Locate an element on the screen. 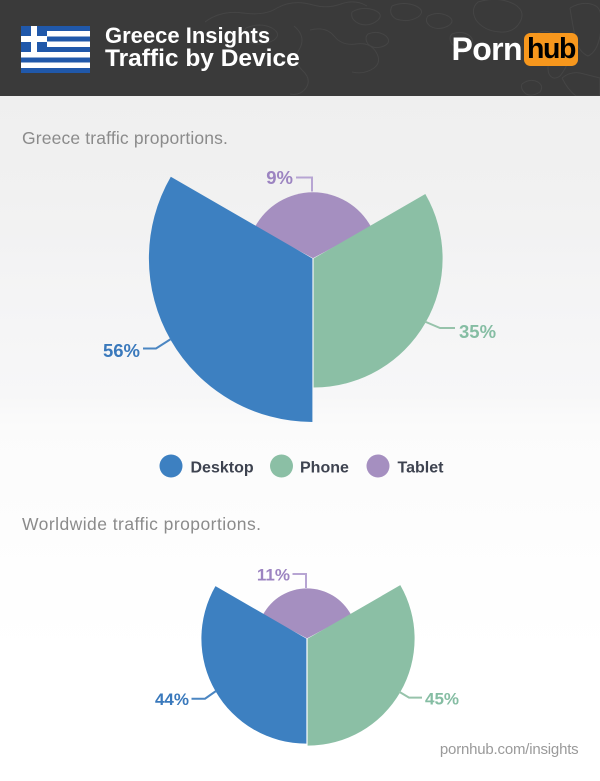 The width and height of the screenshot is (600, 781). svg-text: 45% is located at coordinates (442, 699).